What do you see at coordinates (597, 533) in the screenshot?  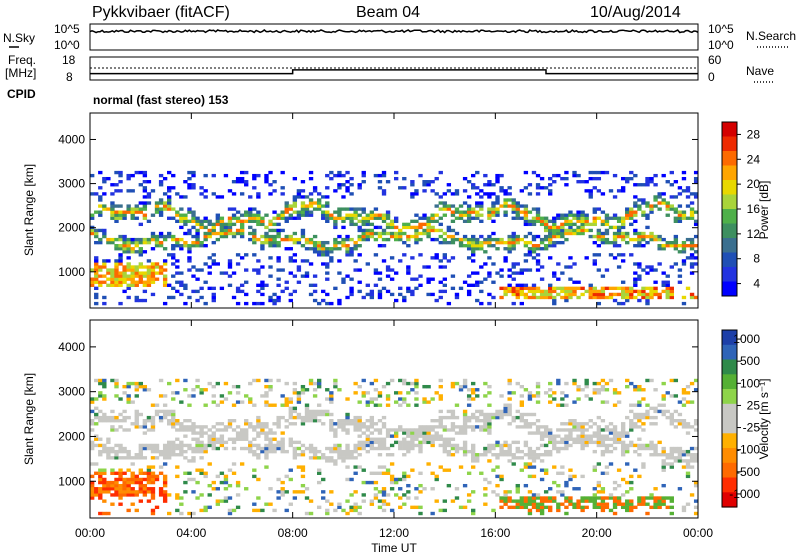 I see `x-tick-label: 20:00` at bounding box center [597, 533].